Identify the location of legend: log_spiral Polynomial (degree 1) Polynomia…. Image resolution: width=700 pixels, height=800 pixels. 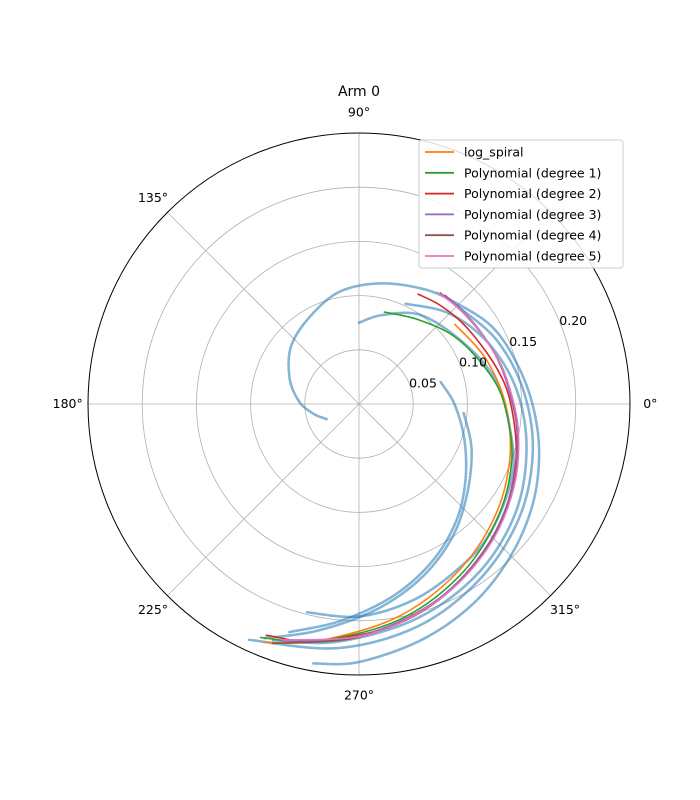
(521, 204).